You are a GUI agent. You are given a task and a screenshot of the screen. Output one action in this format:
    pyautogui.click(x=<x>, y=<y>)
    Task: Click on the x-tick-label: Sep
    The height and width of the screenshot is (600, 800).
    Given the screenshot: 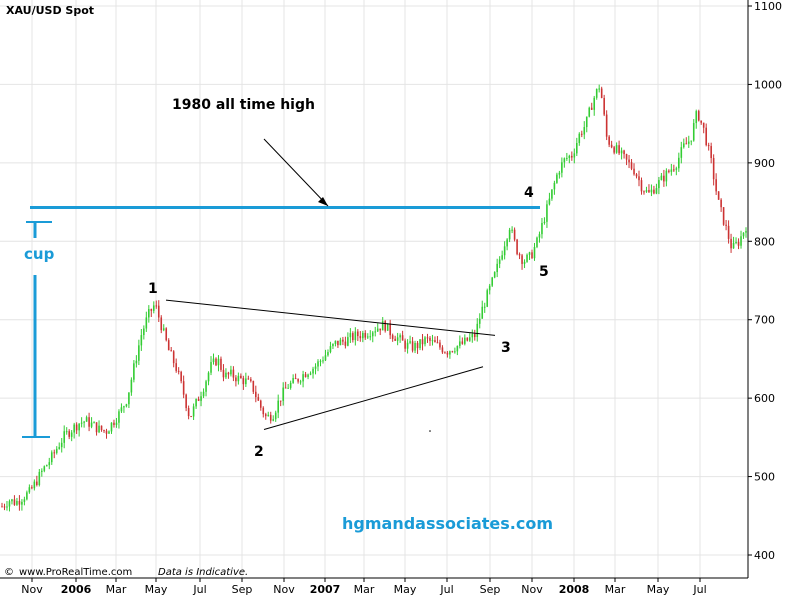 What is the action you would take?
    pyautogui.click(x=242, y=589)
    